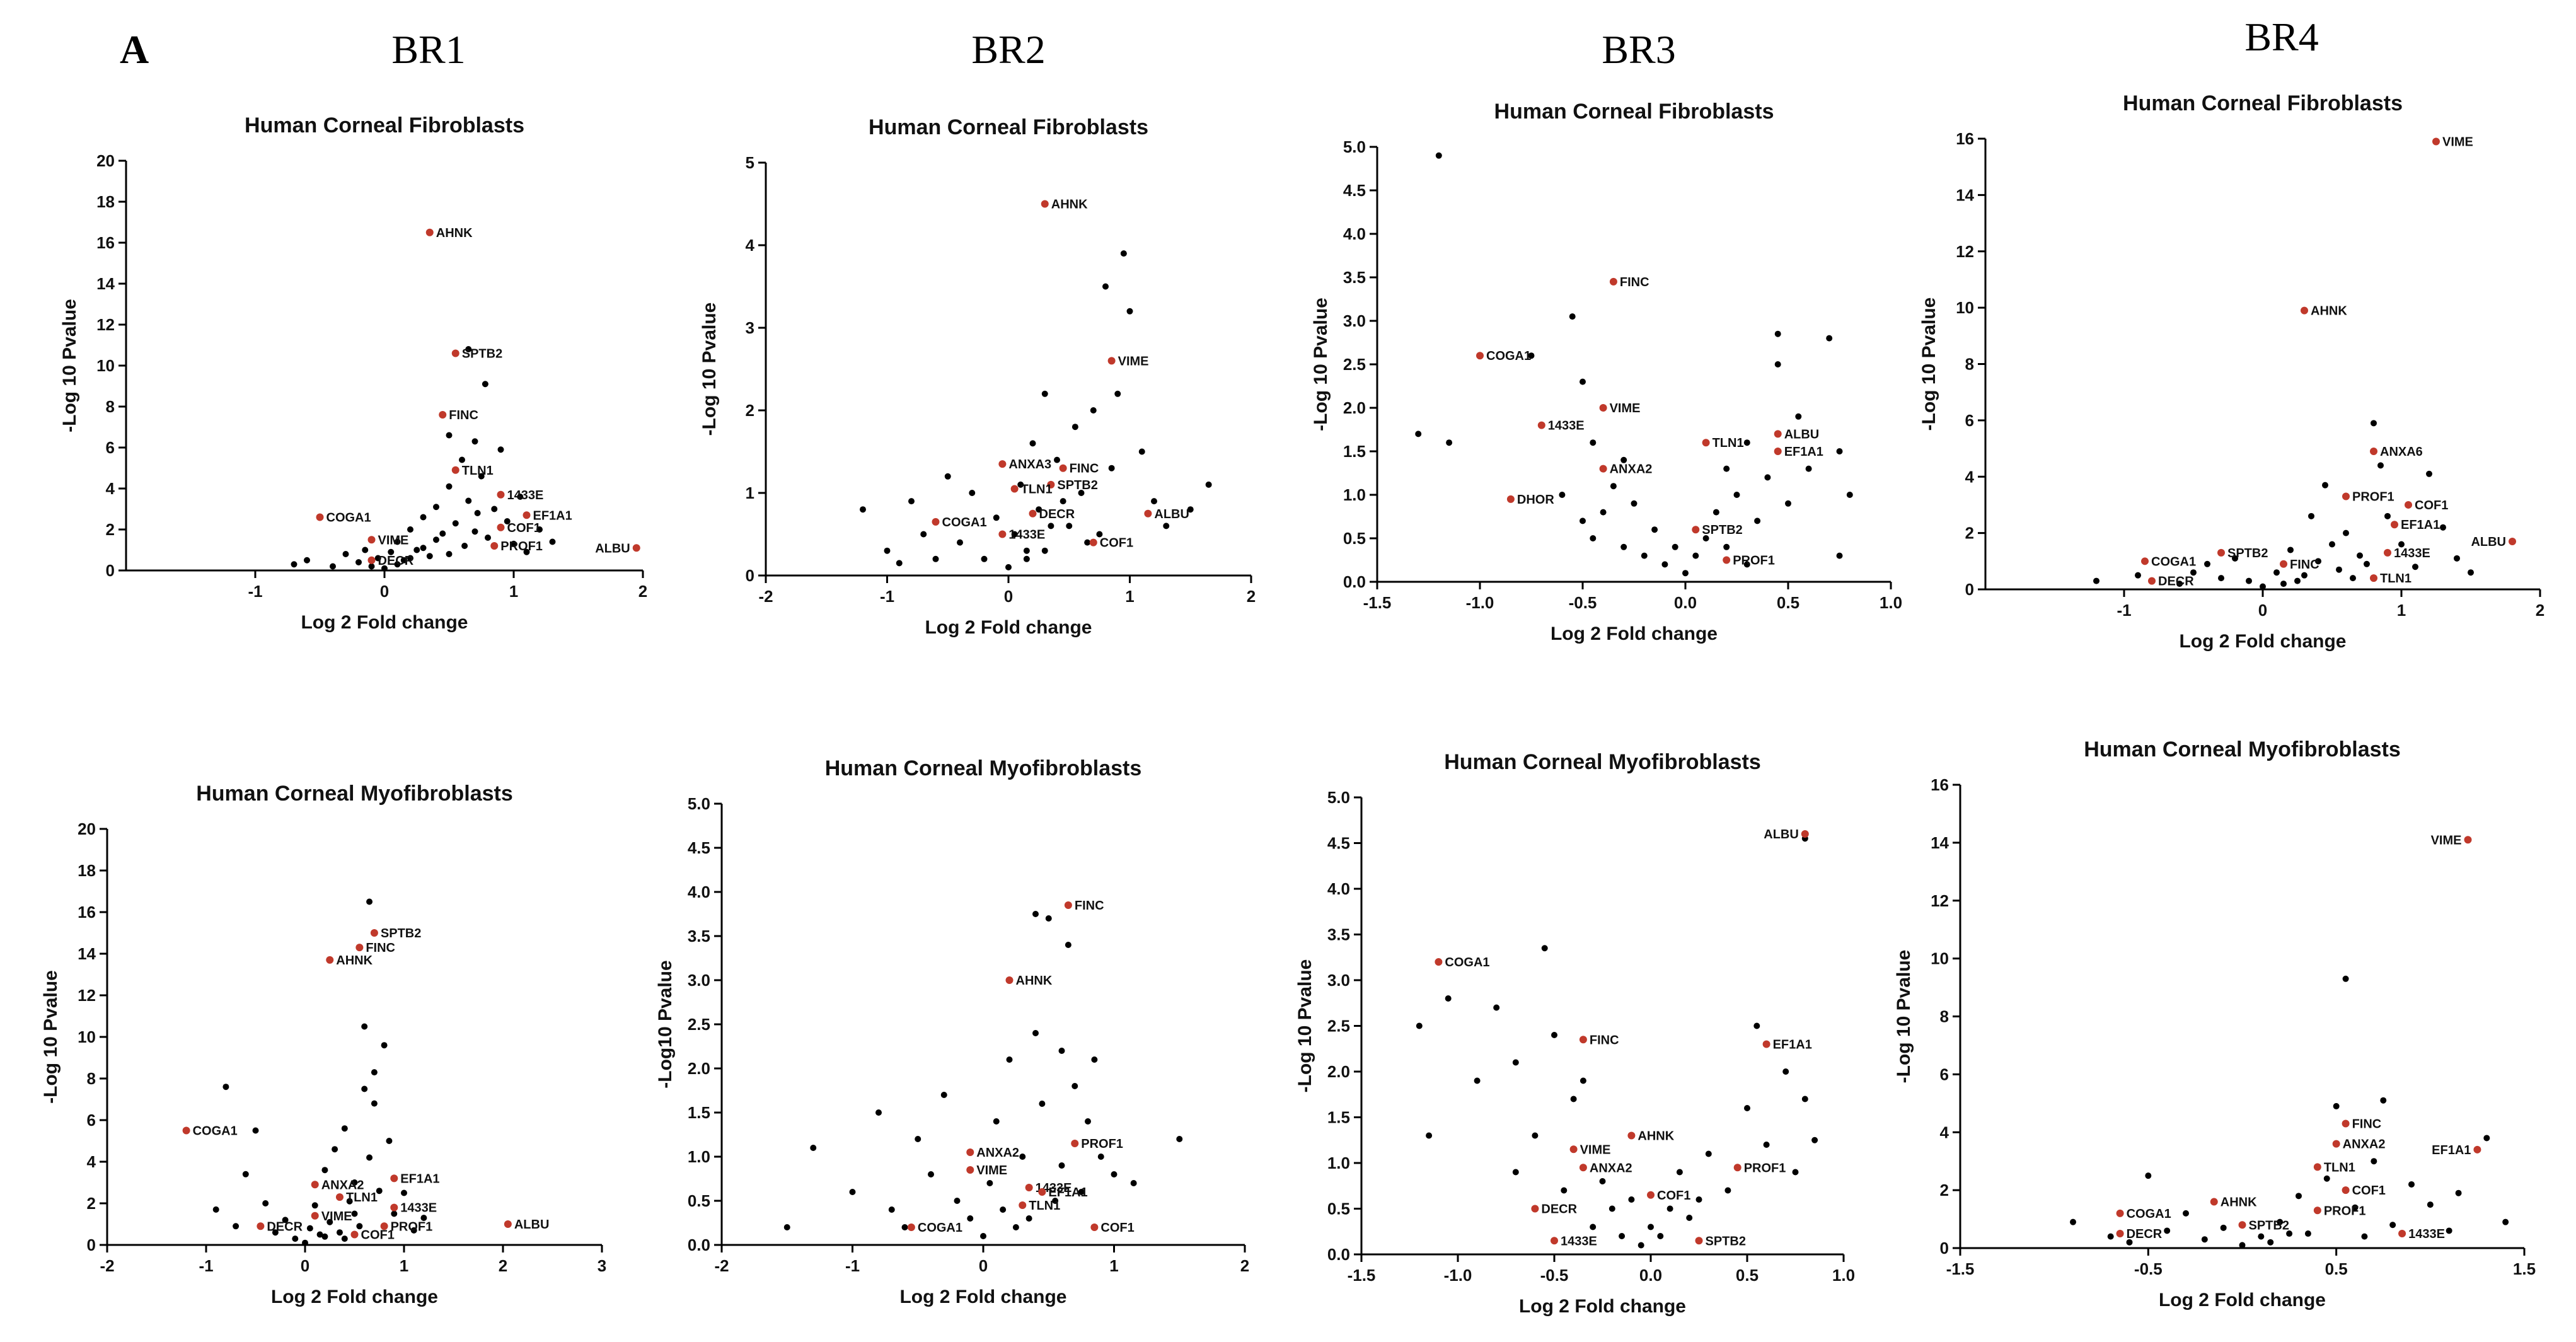 The height and width of the screenshot is (1342, 2576). I want to click on y-tick-label: 0, so click(1944, 1248).